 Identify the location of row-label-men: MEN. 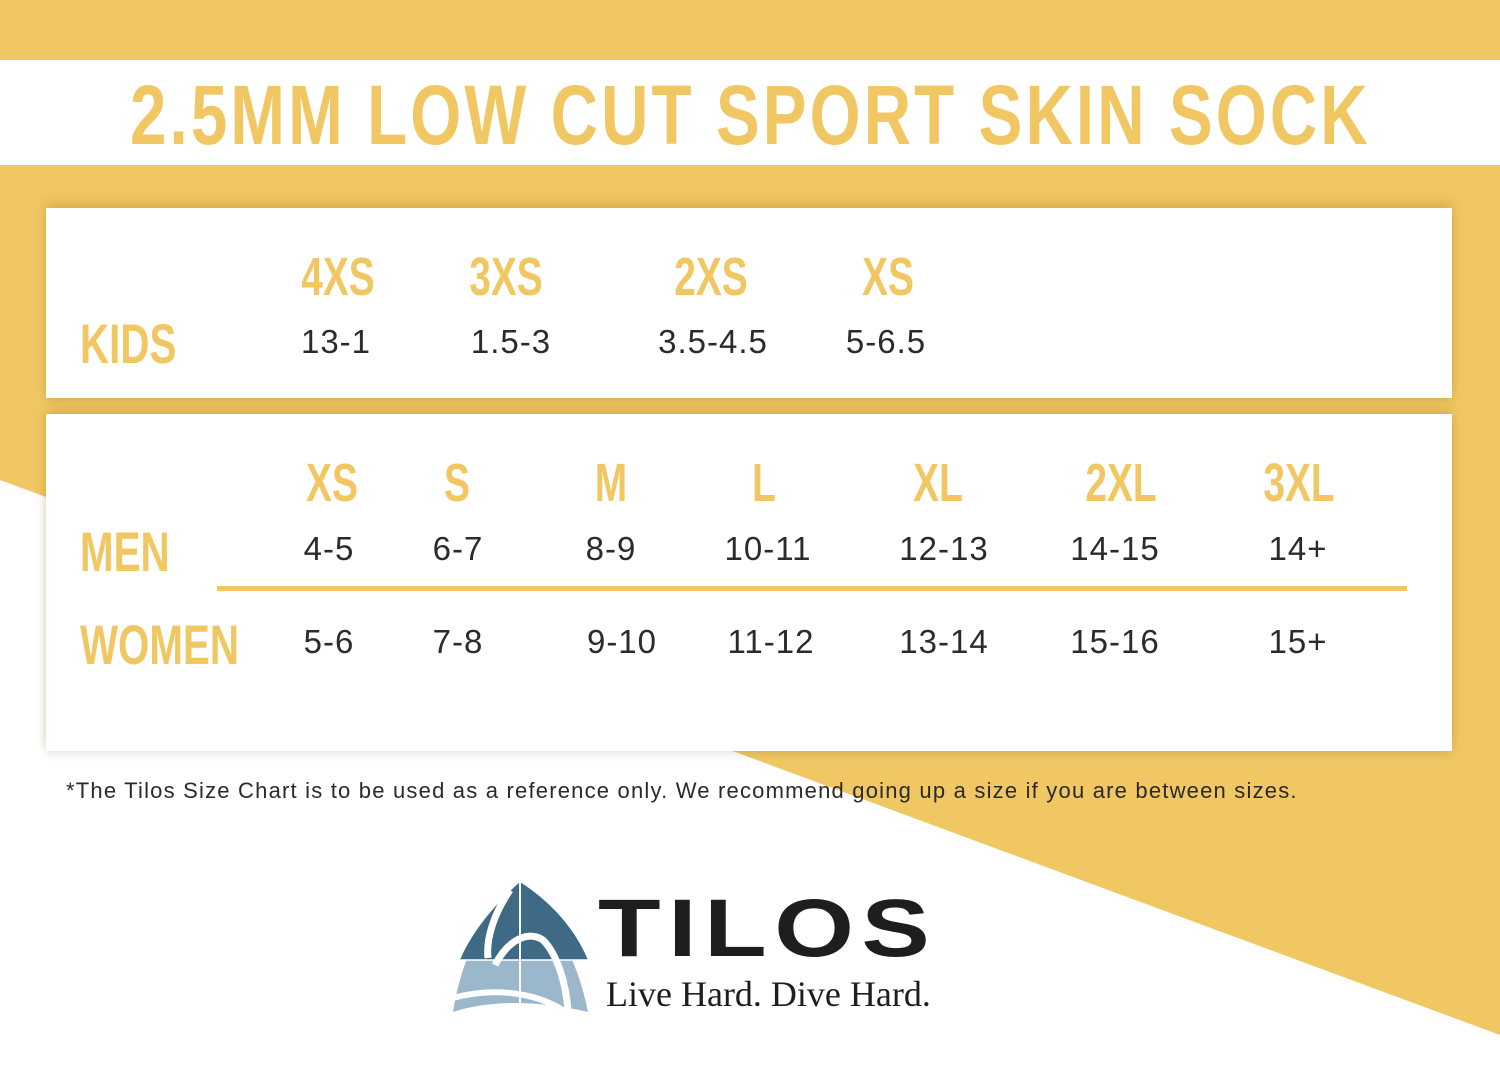
(125, 551).